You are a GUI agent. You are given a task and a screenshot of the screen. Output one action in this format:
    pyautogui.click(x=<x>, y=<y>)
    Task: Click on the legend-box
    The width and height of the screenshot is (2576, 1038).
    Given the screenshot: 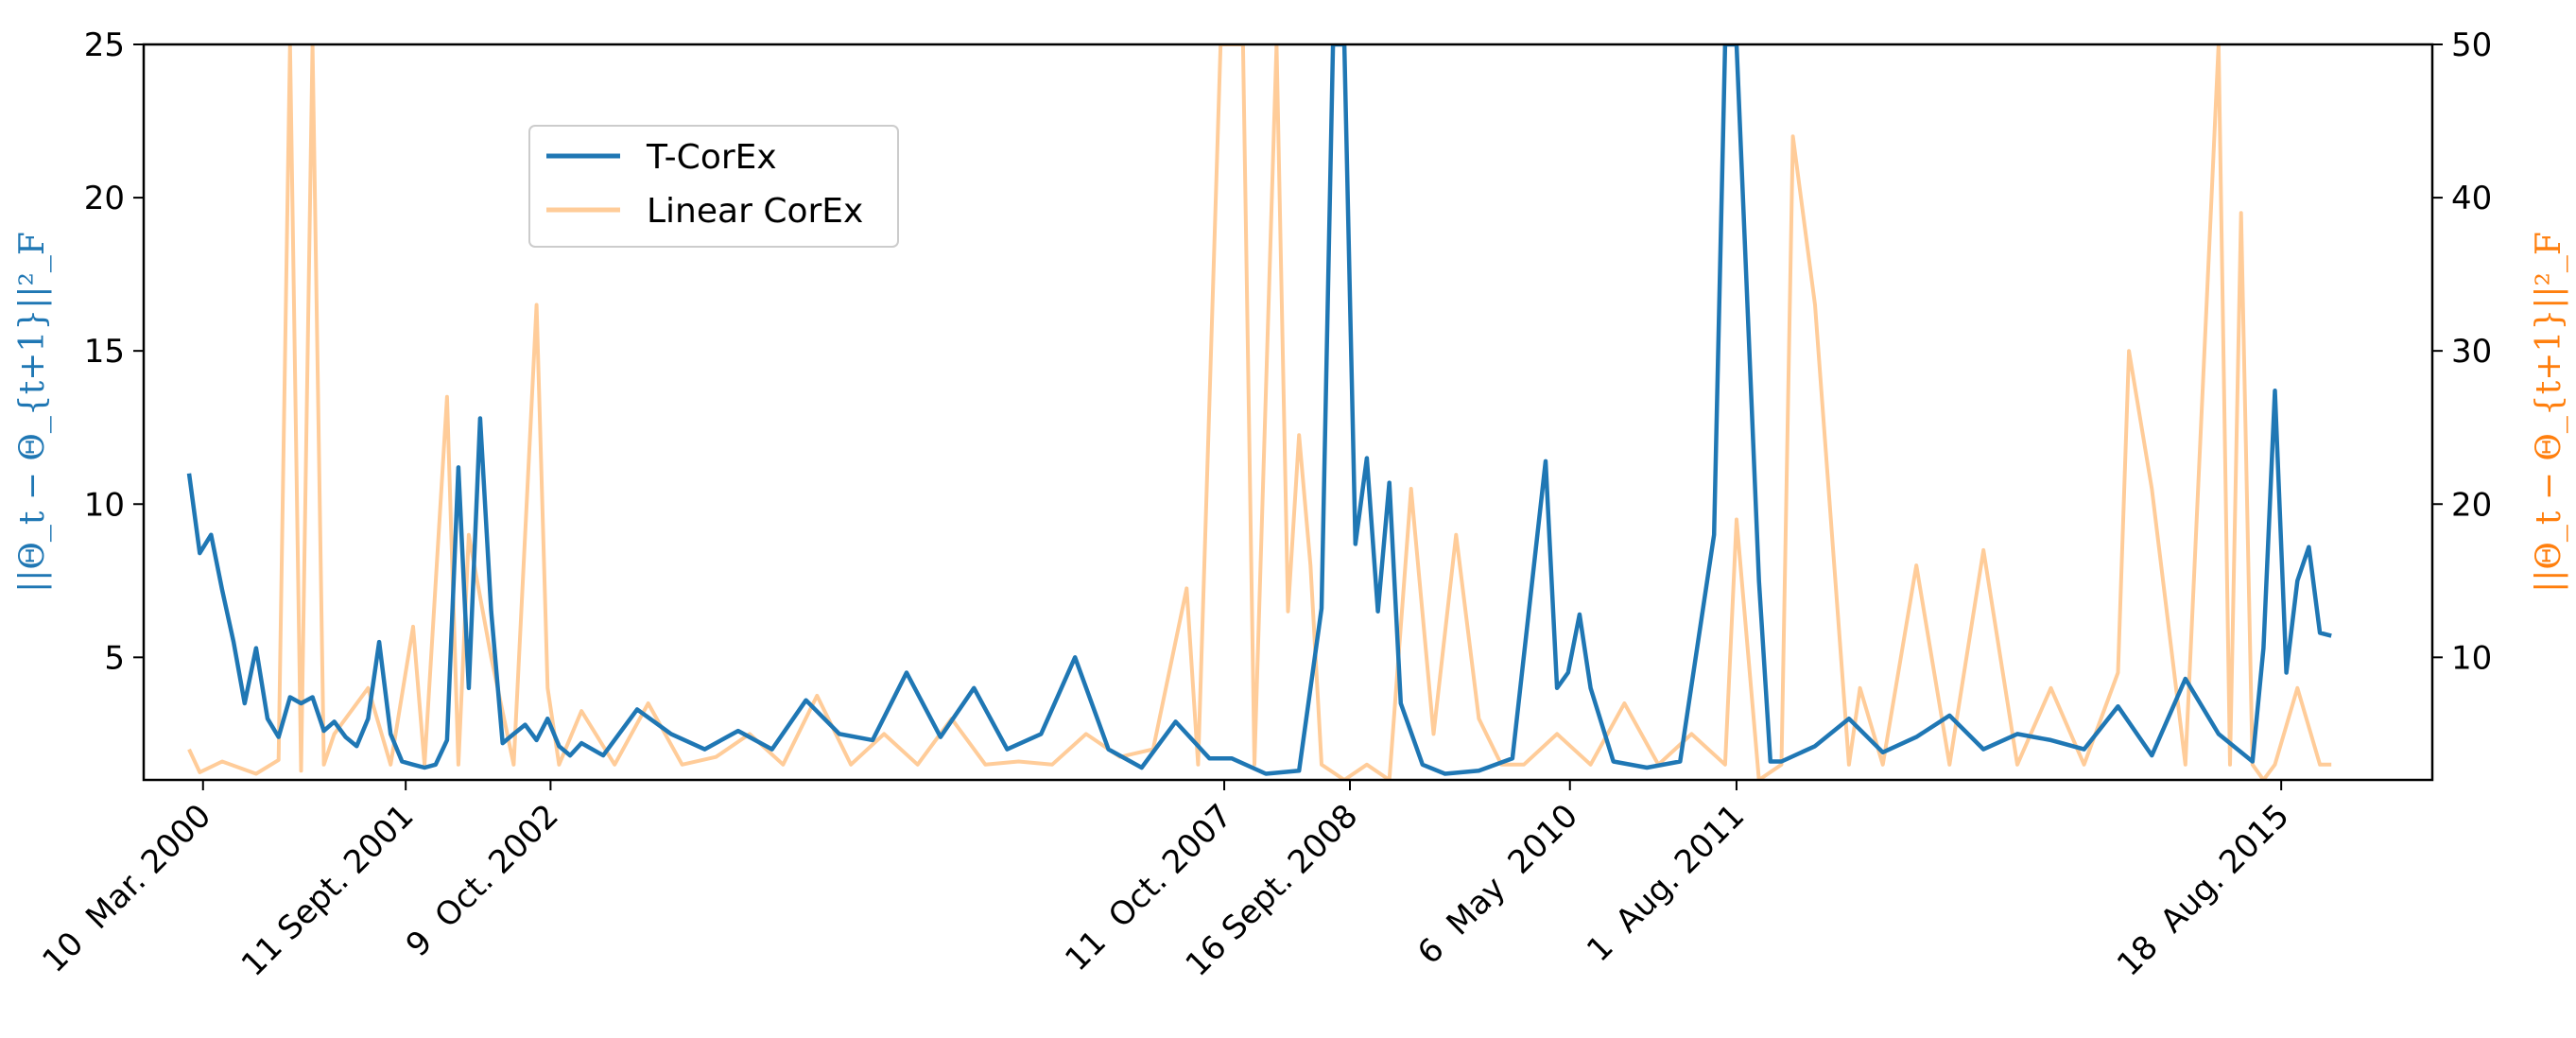 What is the action you would take?
    pyautogui.click(x=713, y=187)
    